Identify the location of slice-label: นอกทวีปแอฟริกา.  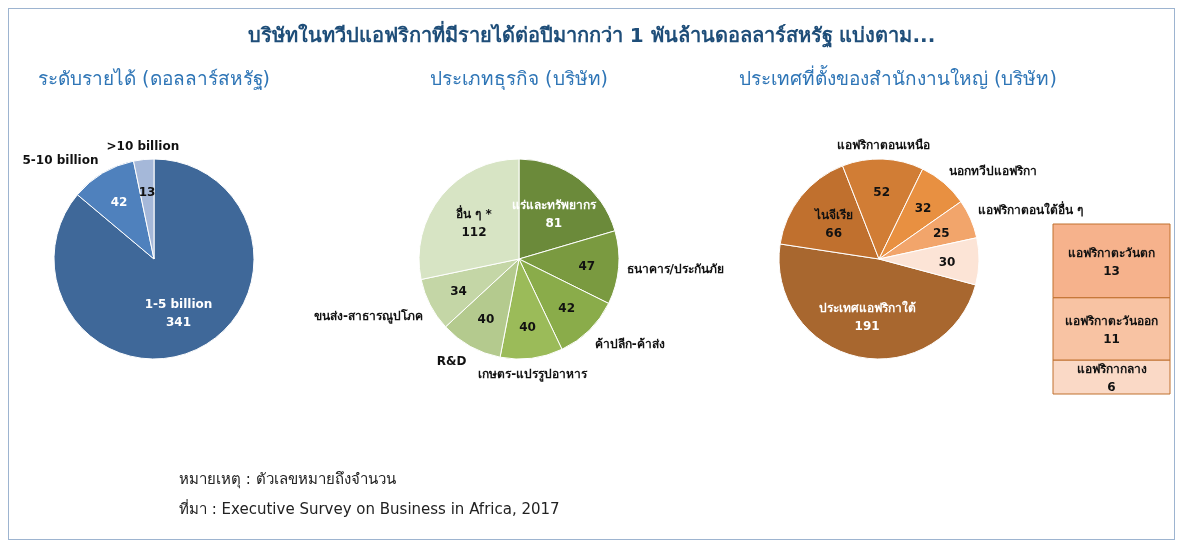
(993, 170).